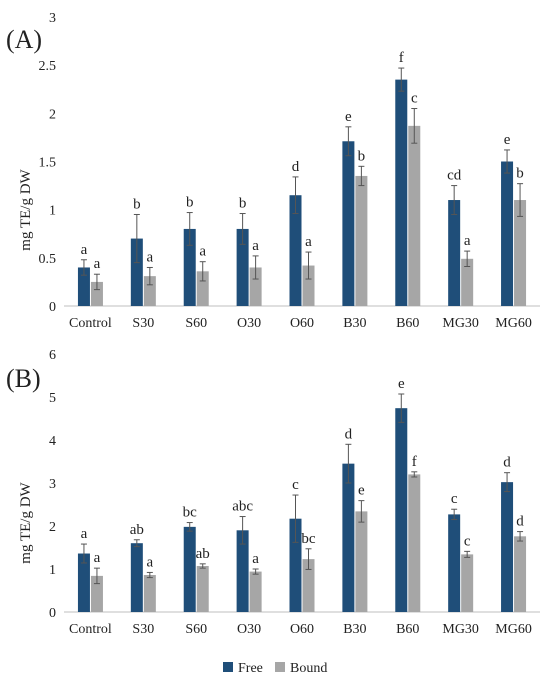  What do you see at coordinates (249, 629) in the screenshot?
I see `x-tick-label: O30` at bounding box center [249, 629].